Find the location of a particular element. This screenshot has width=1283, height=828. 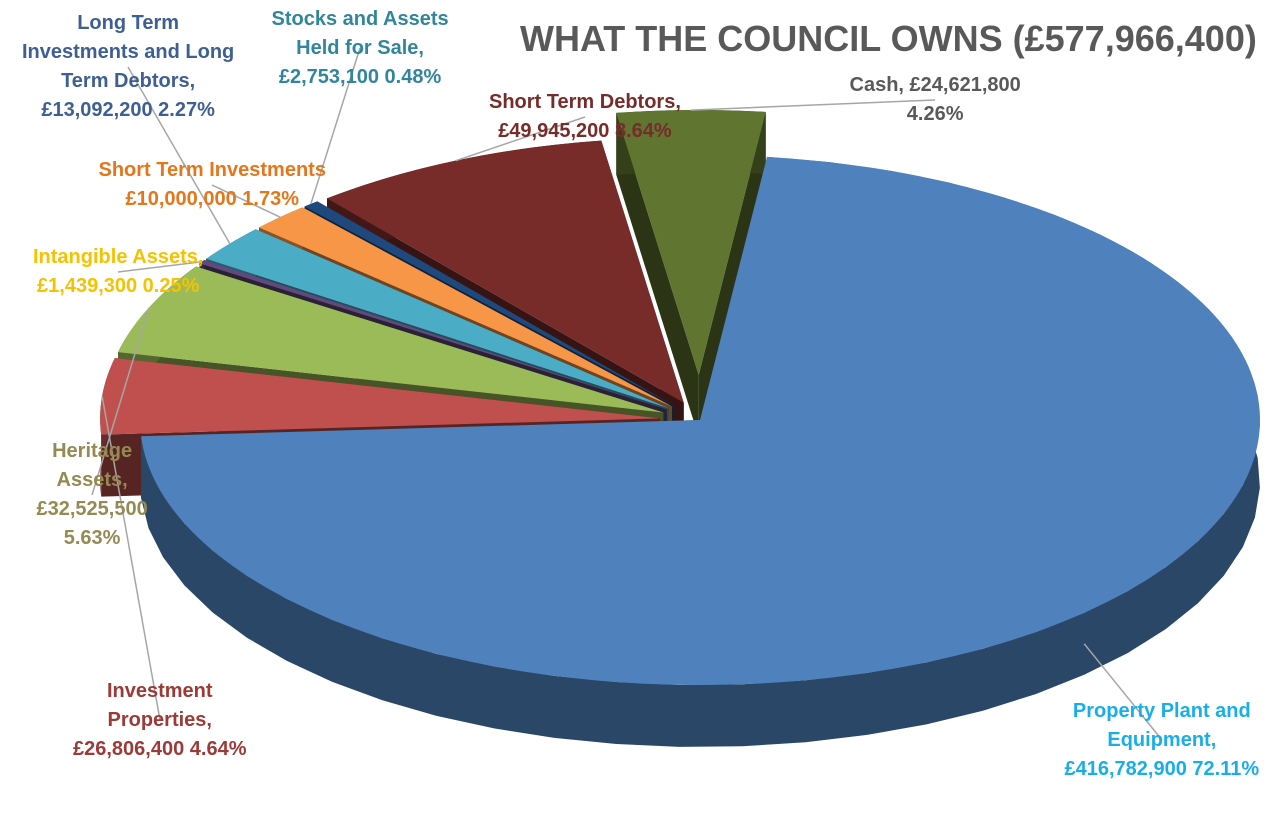

data-label-investment-properties: Investment Properties, £26,806,400 4.64% is located at coordinates (160, 720).